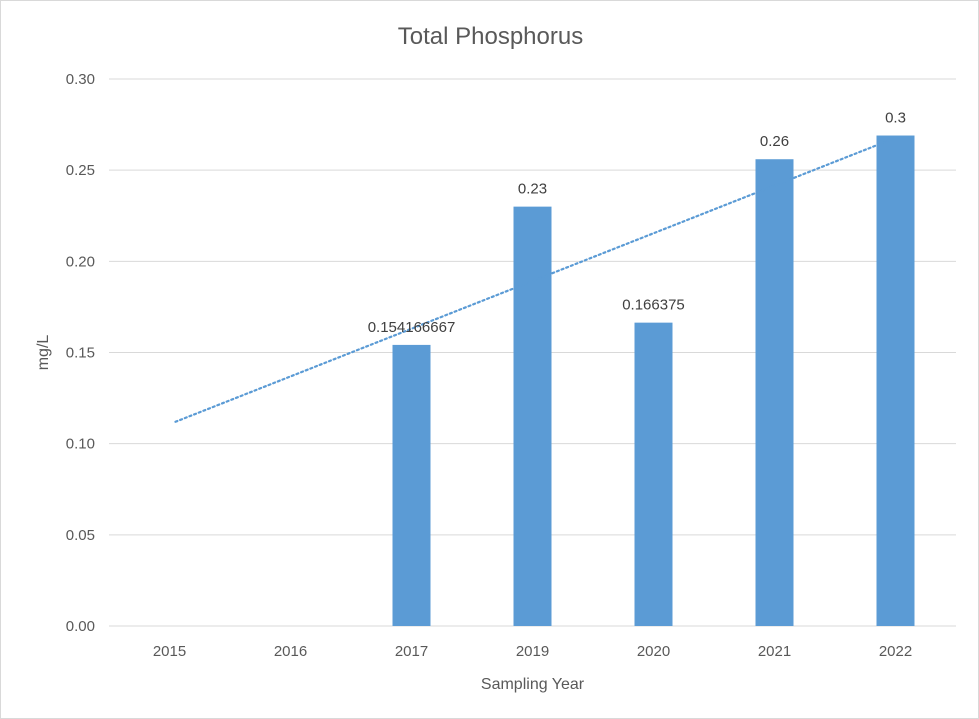 Image resolution: width=979 pixels, height=719 pixels. I want to click on x-tick-label: 2017, so click(411, 651).